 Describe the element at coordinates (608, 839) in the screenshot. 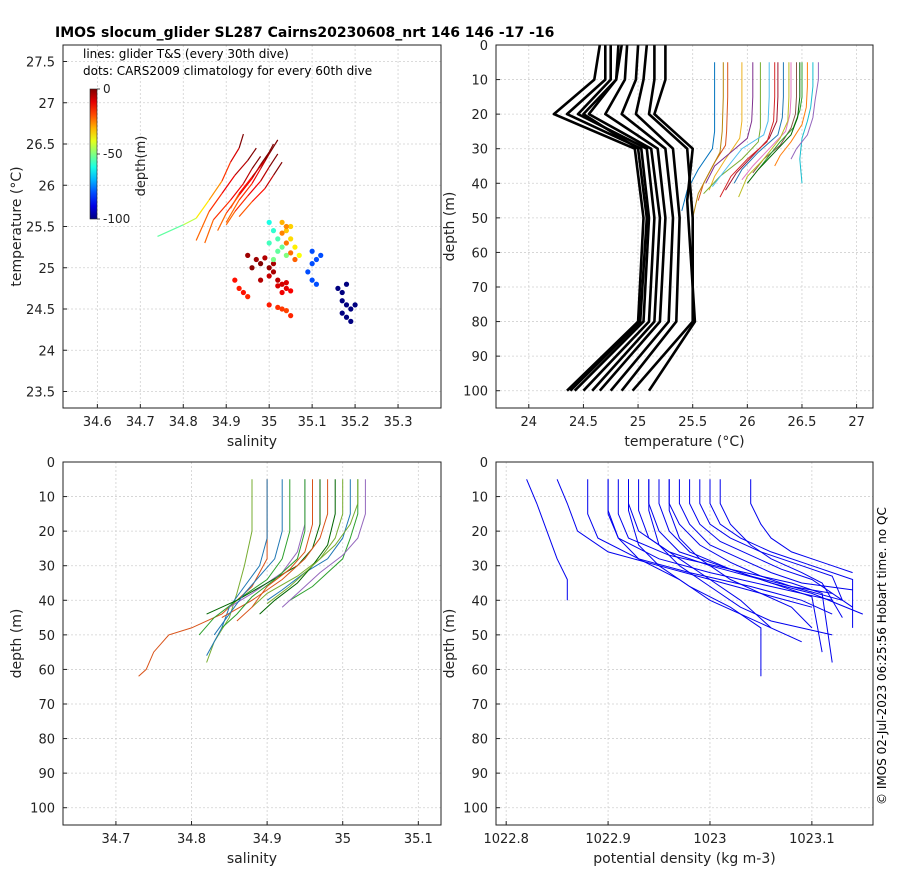

I see `x-tick-label: 1022.9` at that location.